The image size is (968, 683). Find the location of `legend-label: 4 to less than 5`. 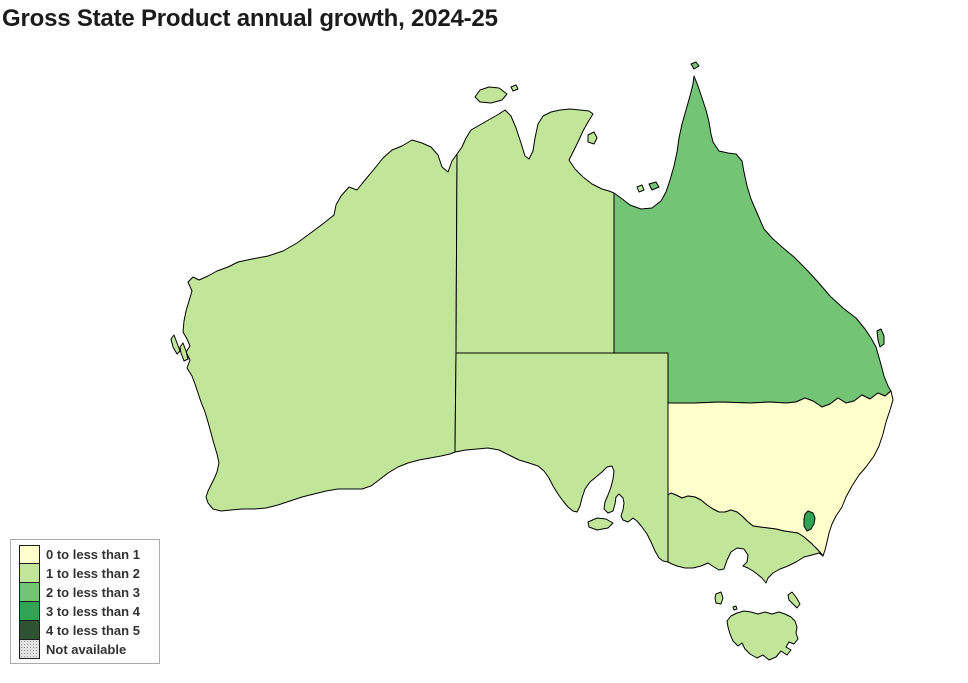

legend-label: 4 to less than 5 is located at coordinates (93, 630).